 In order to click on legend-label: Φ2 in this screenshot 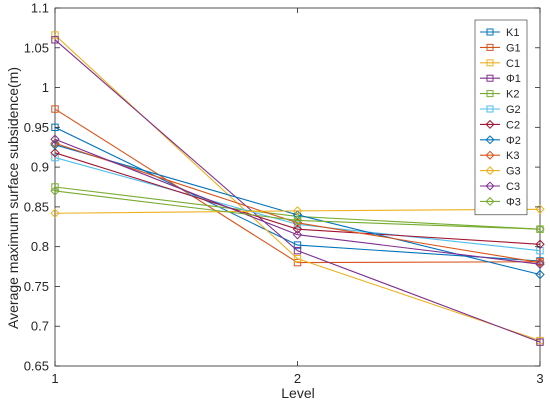, I will do `click(513, 141)`.